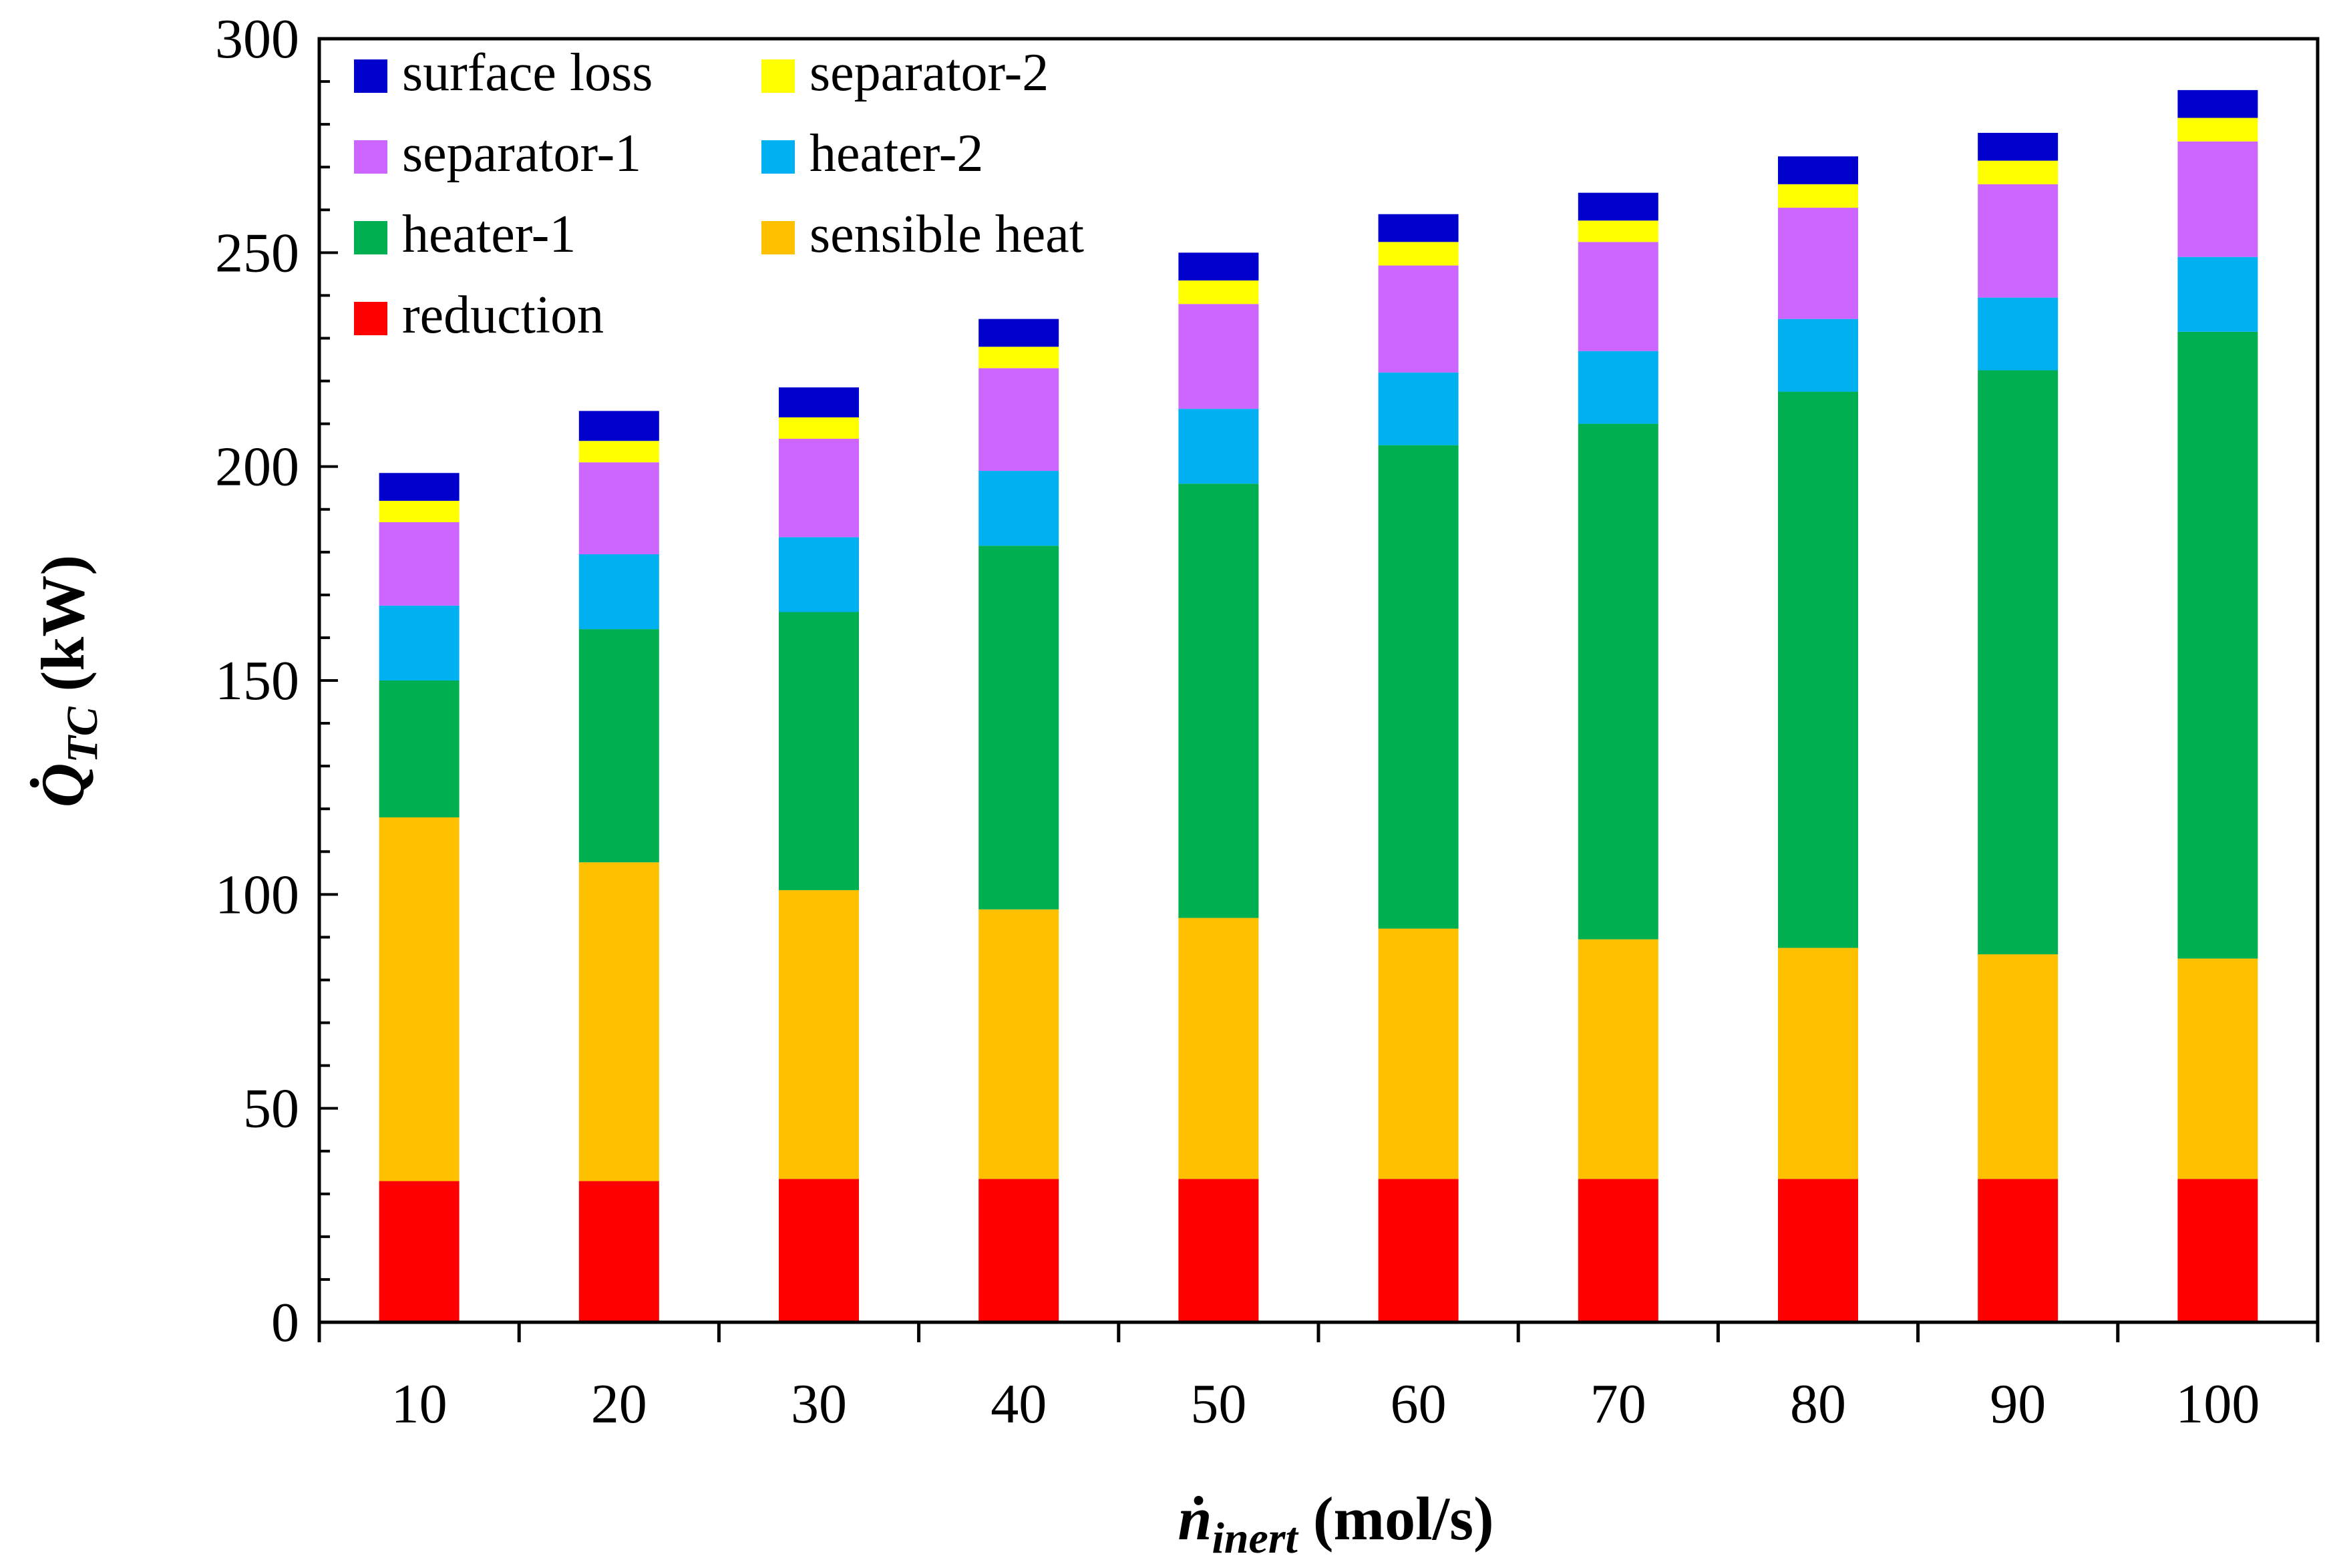 The image size is (2329, 1568). Describe the element at coordinates (527, 72) in the screenshot. I see `legend-label: surface loss` at that location.